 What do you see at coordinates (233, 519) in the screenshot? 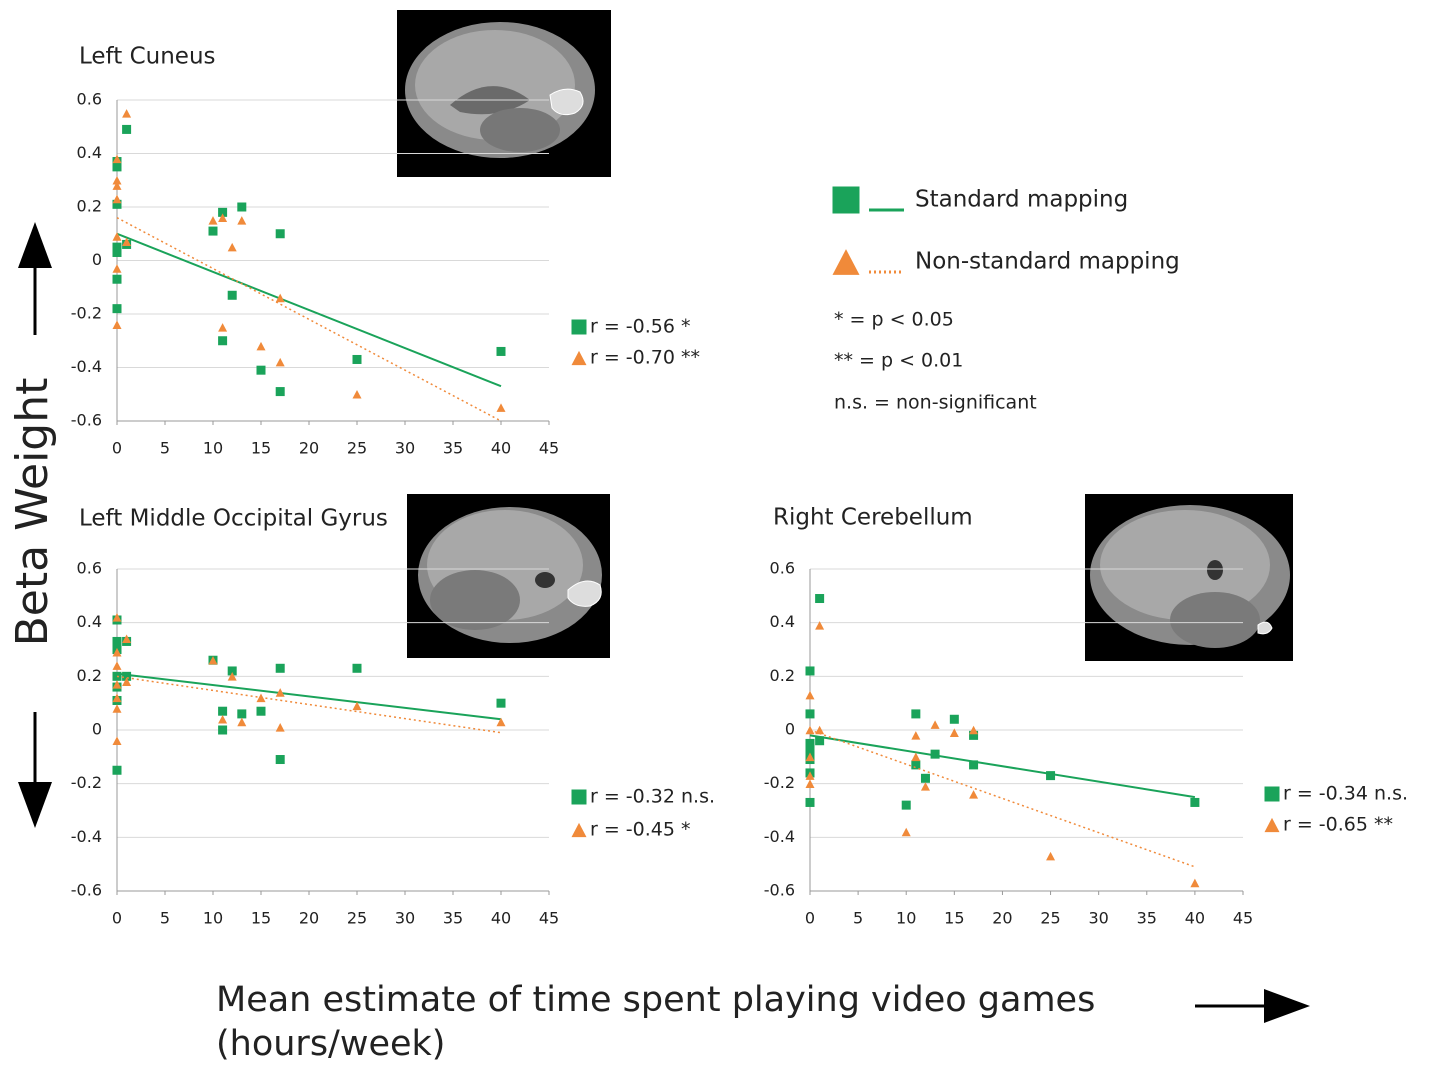
I see `chart-title: Left Middle Occipital Gyrus` at bounding box center [233, 519].